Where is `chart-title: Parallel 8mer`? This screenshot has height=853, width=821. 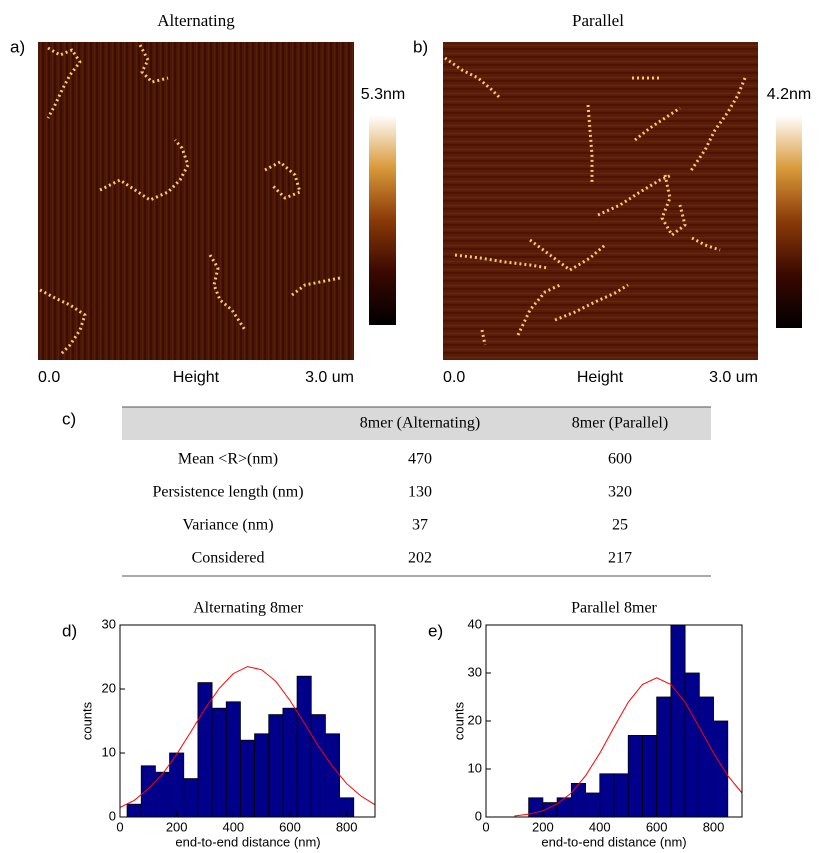
chart-title: Parallel 8mer is located at coordinates (614, 608).